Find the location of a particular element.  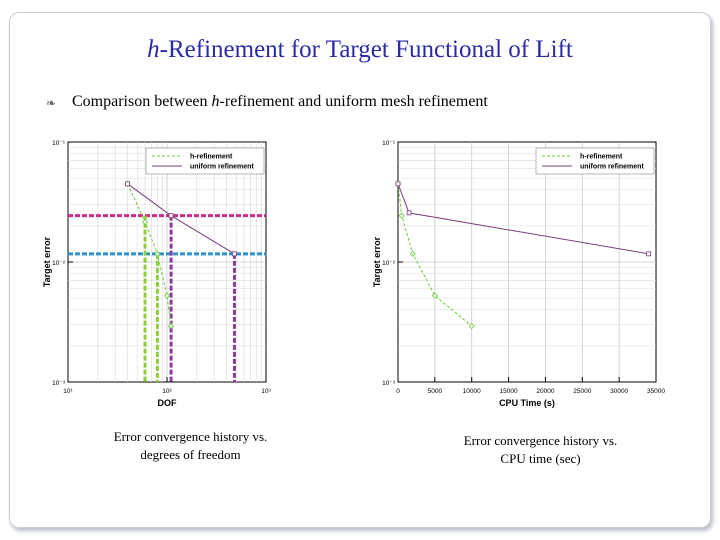

cpu-tick-label-x: 10000 is located at coordinates (472, 391).